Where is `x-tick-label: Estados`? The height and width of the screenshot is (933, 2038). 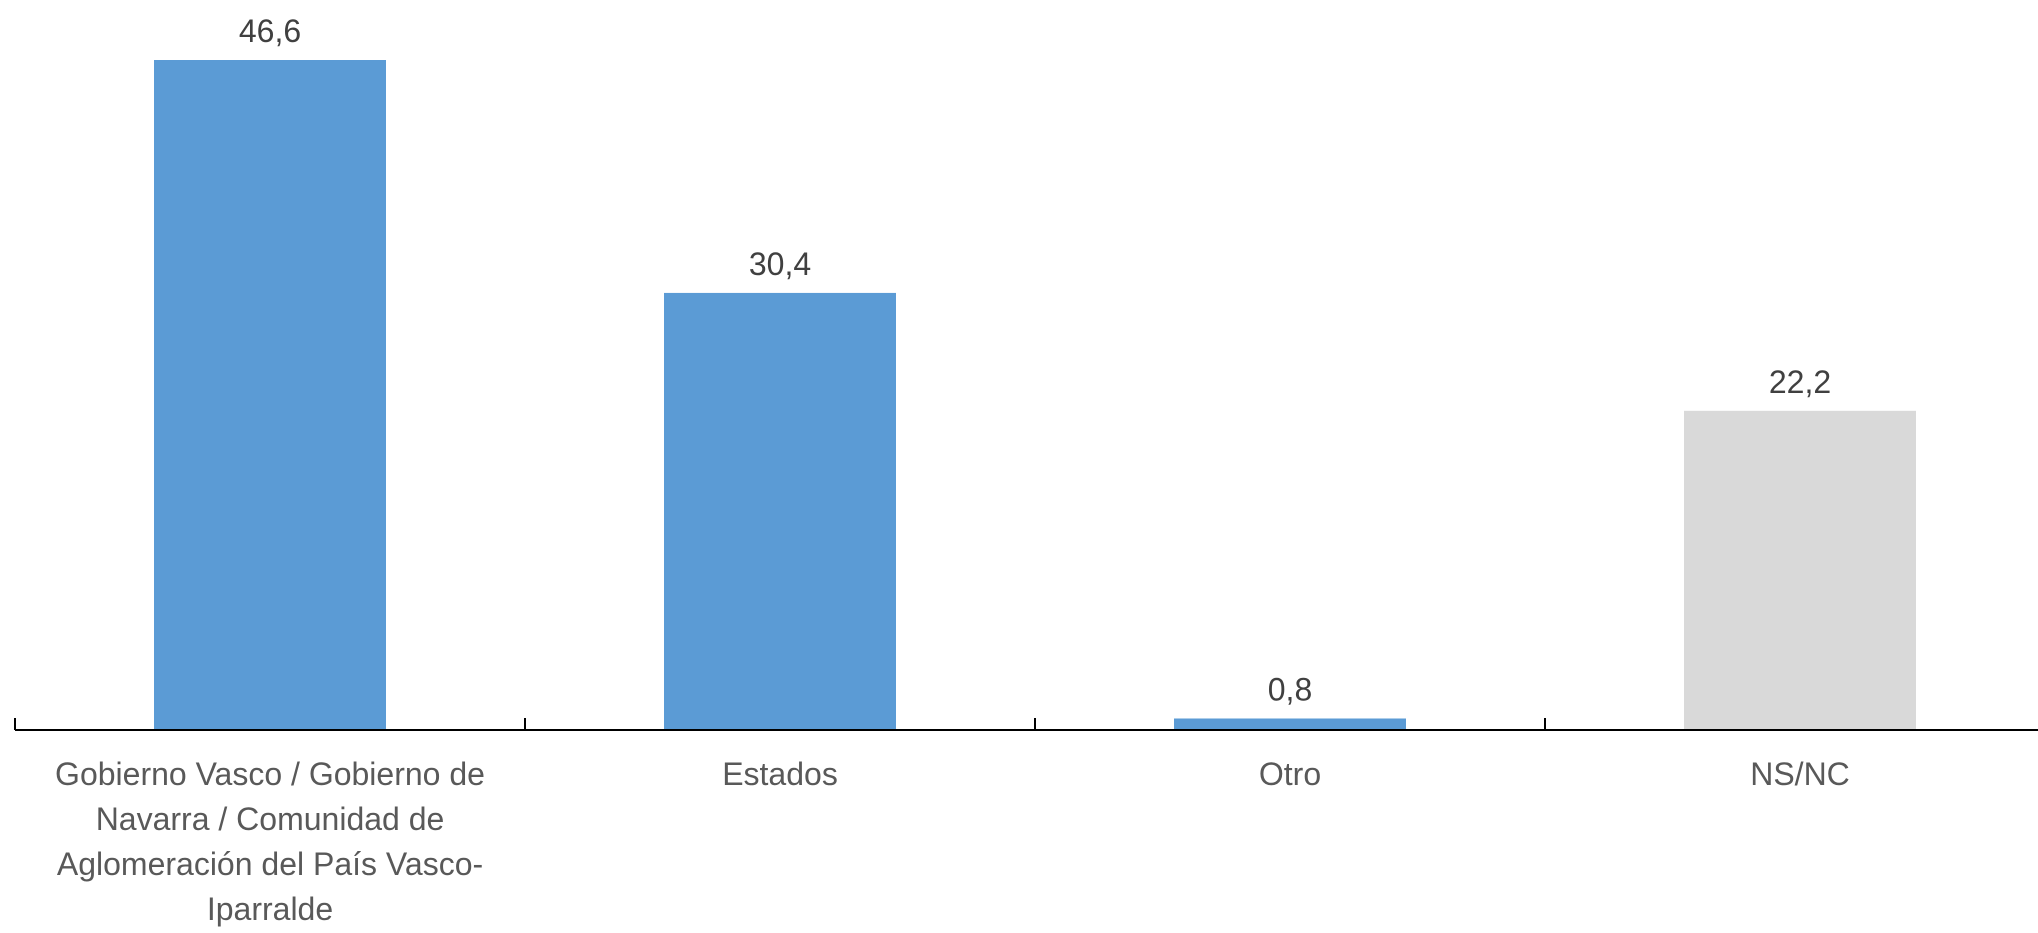 x-tick-label: Estados is located at coordinates (780, 774).